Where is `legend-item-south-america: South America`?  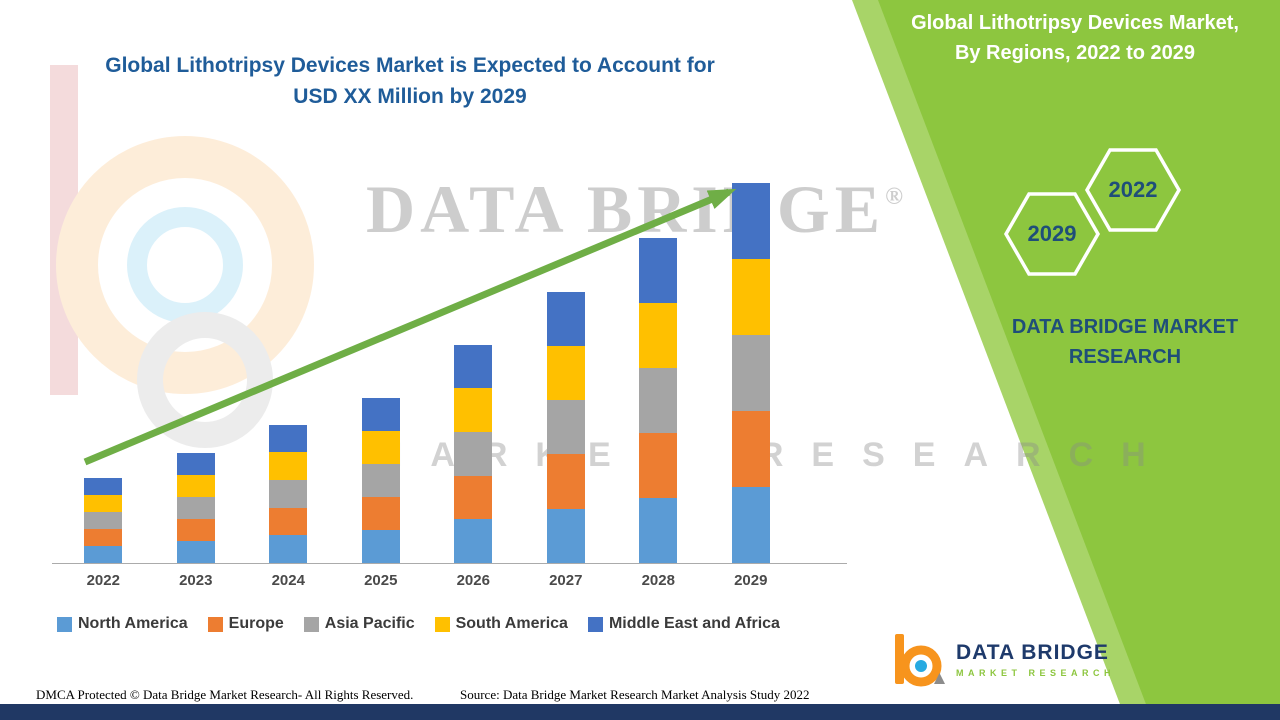
legend-item-south-america: South America is located at coordinates (501, 624).